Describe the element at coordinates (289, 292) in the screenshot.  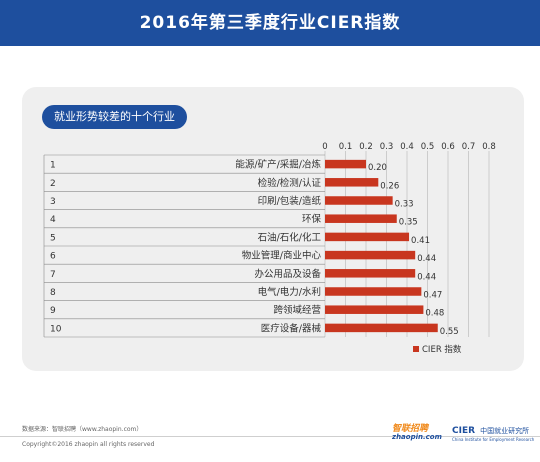
I see `category-label: 电气/电力/水利` at that location.